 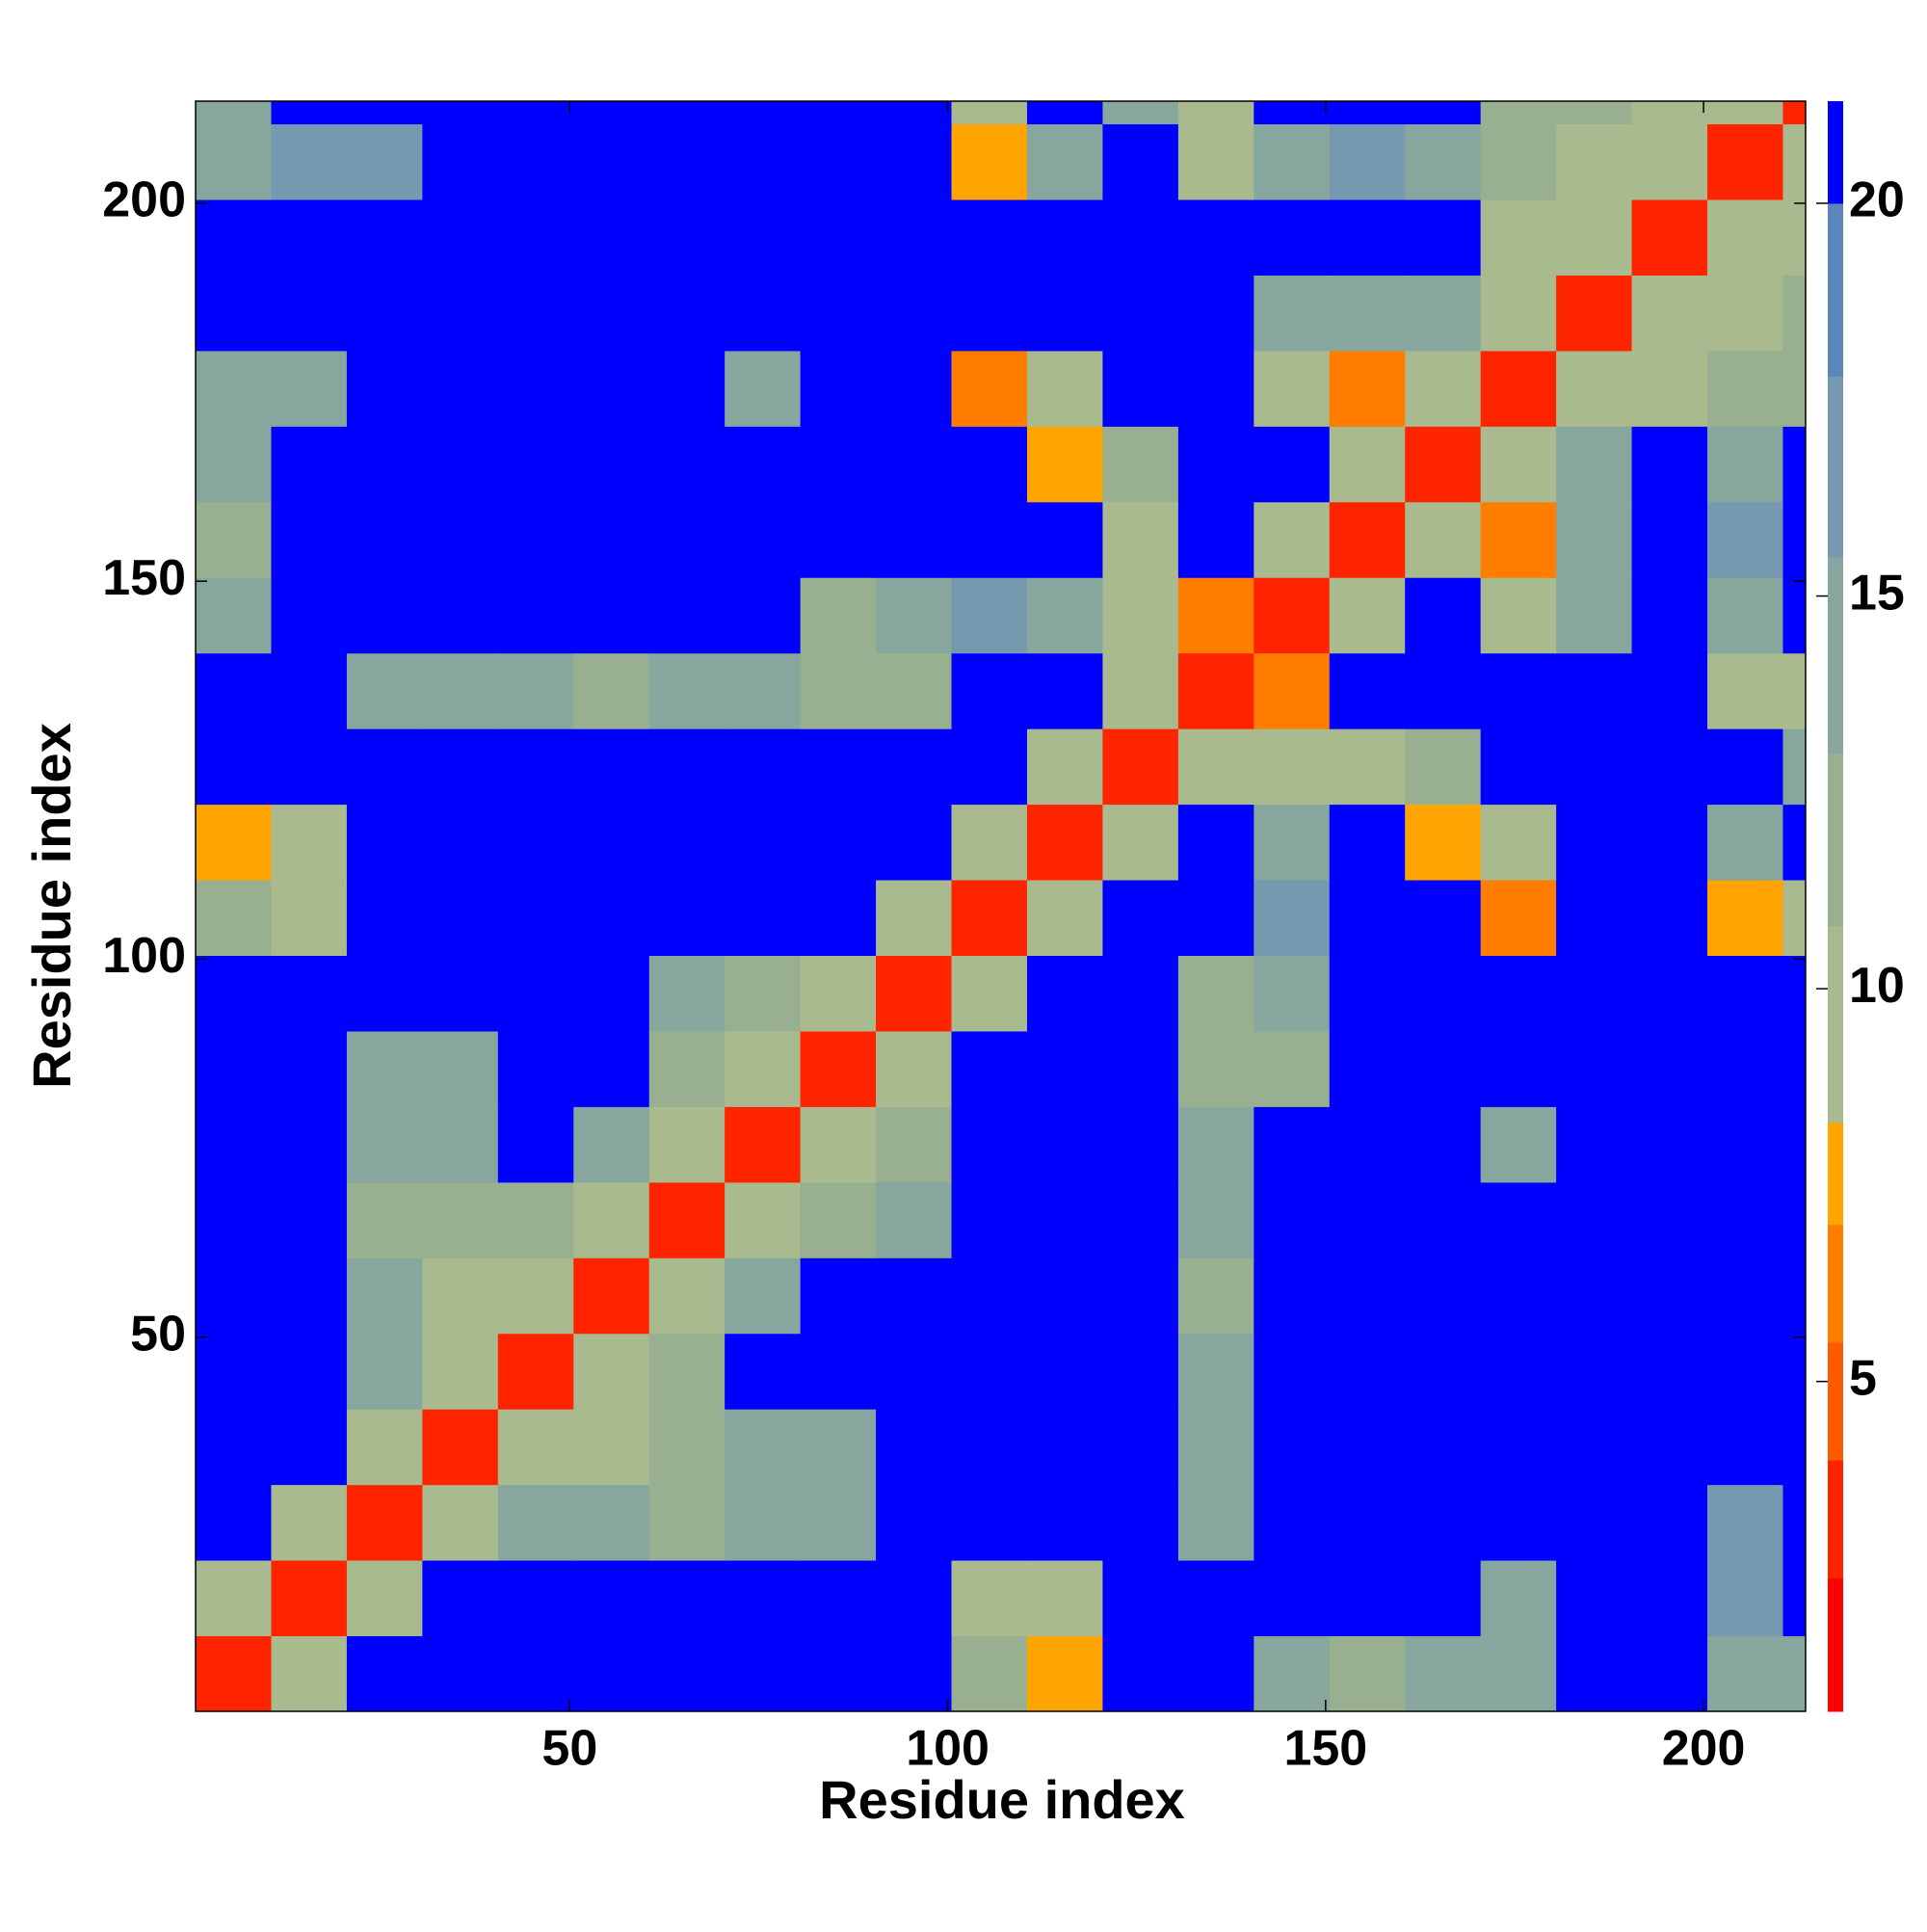 What do you see at coordinates (1325, 1749) in the screenshot?
I see `x-tick-label: 150` at bounding box center [1325, 1749].